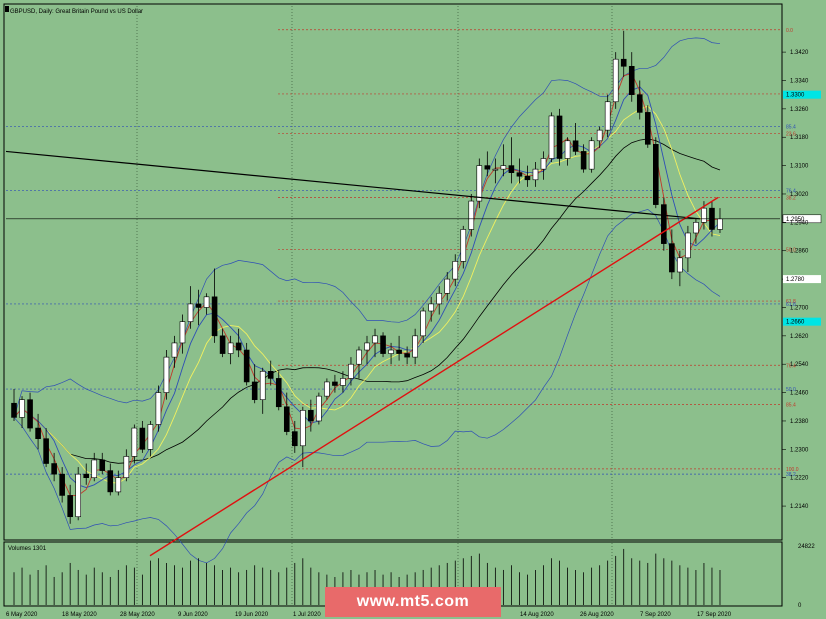  Describe the element at coordinates (353, 185) in the screenshot. I see `channel-line` at that location.